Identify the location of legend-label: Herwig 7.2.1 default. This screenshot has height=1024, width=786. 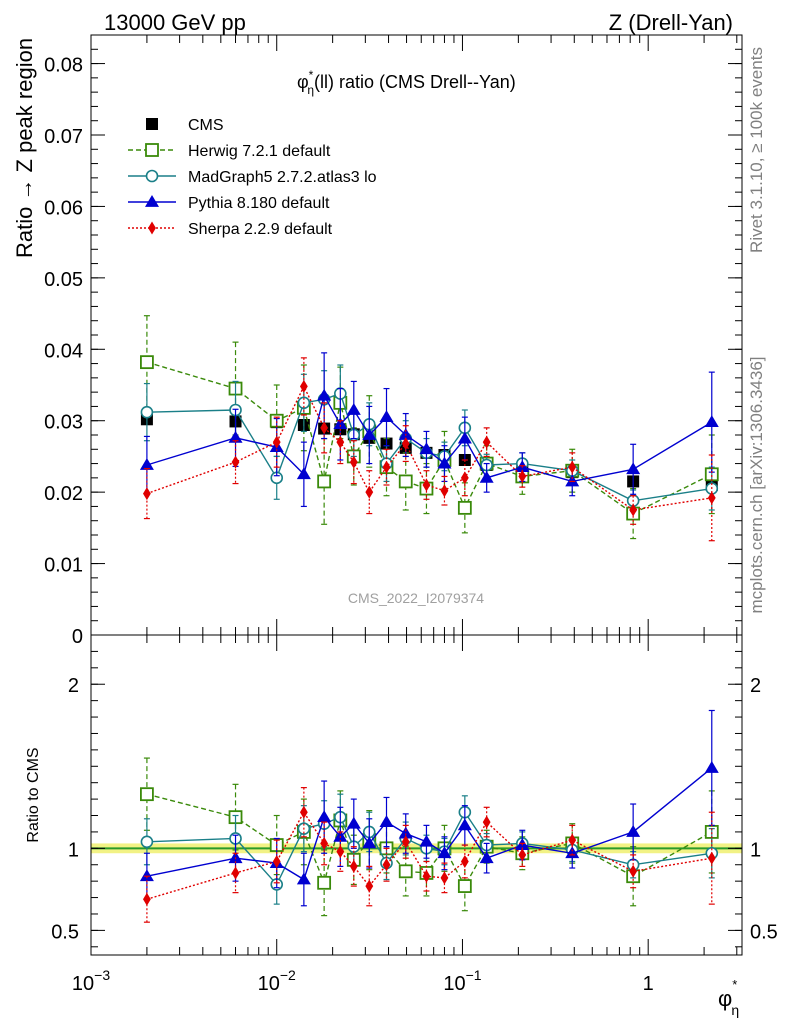
(259, 151).